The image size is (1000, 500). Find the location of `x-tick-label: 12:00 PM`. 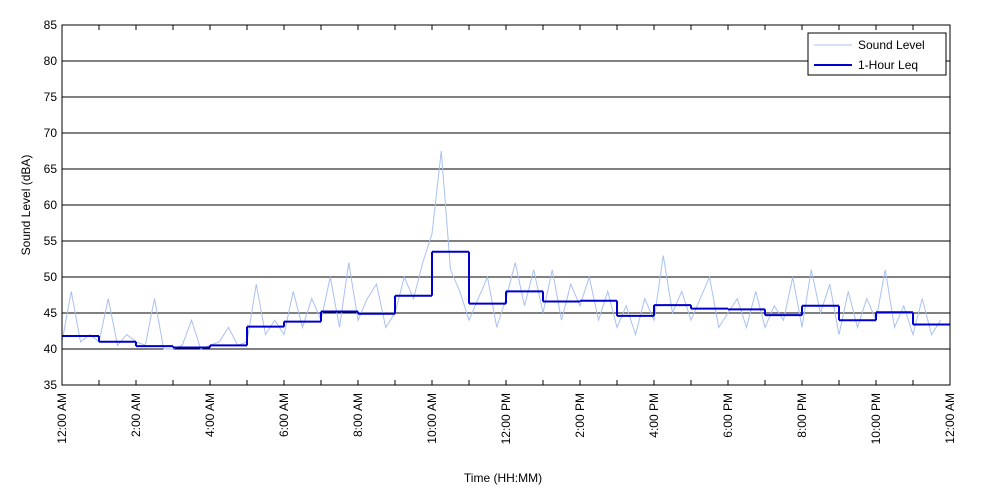

x-tick-label: 12:00 PM is located at coordinates (506, 418).